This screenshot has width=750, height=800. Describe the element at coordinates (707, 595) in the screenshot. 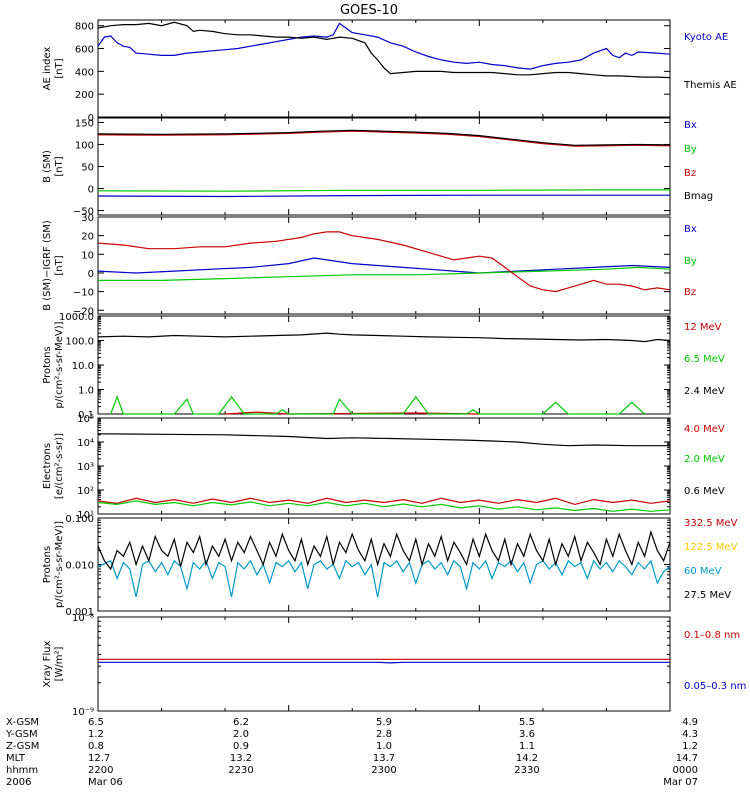

I see `legend-entry: 27.5 MeV` at that location.